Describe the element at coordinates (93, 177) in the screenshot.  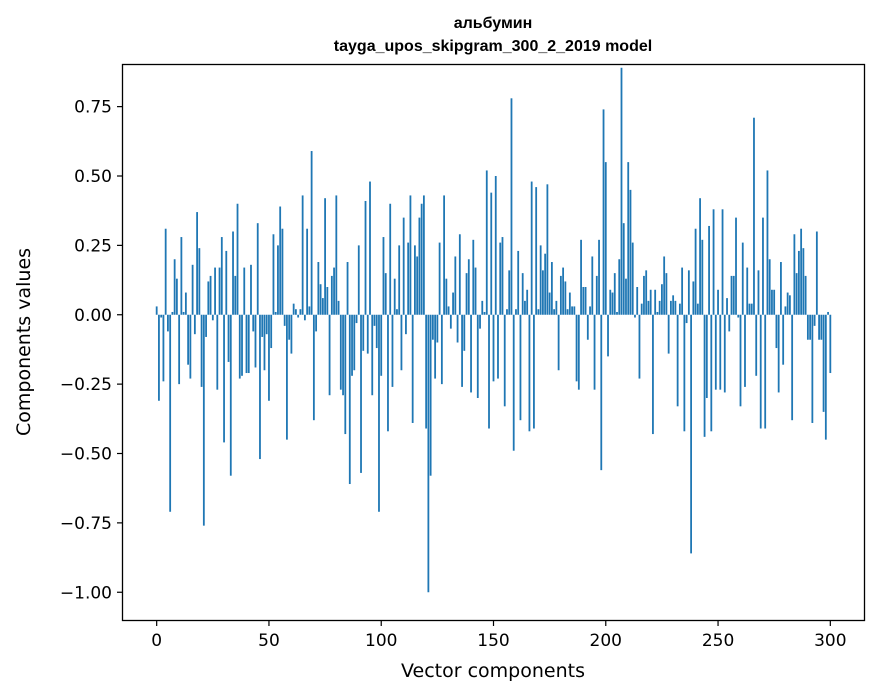
I see `y-tick-label: 0.50` at that location.